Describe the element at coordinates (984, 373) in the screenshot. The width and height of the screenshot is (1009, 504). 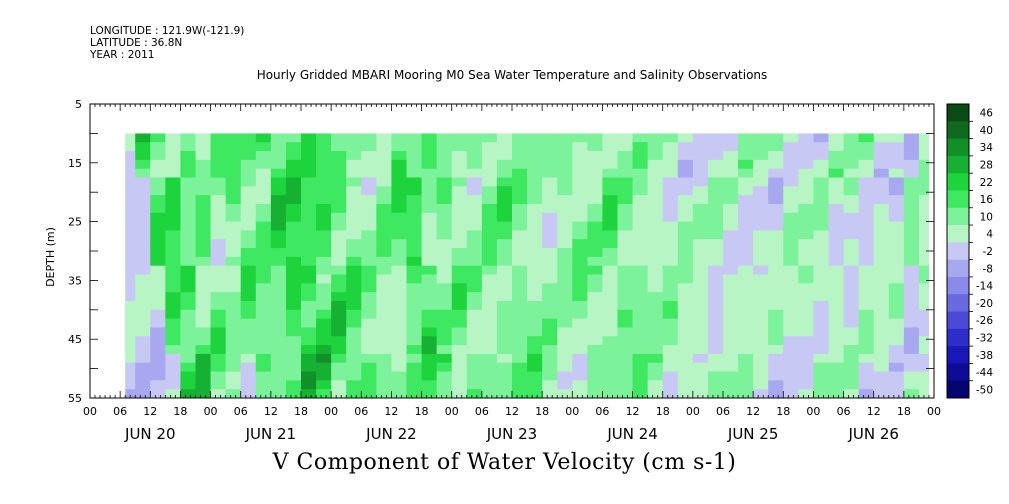
I see `colorbar-label: -44` at that location.